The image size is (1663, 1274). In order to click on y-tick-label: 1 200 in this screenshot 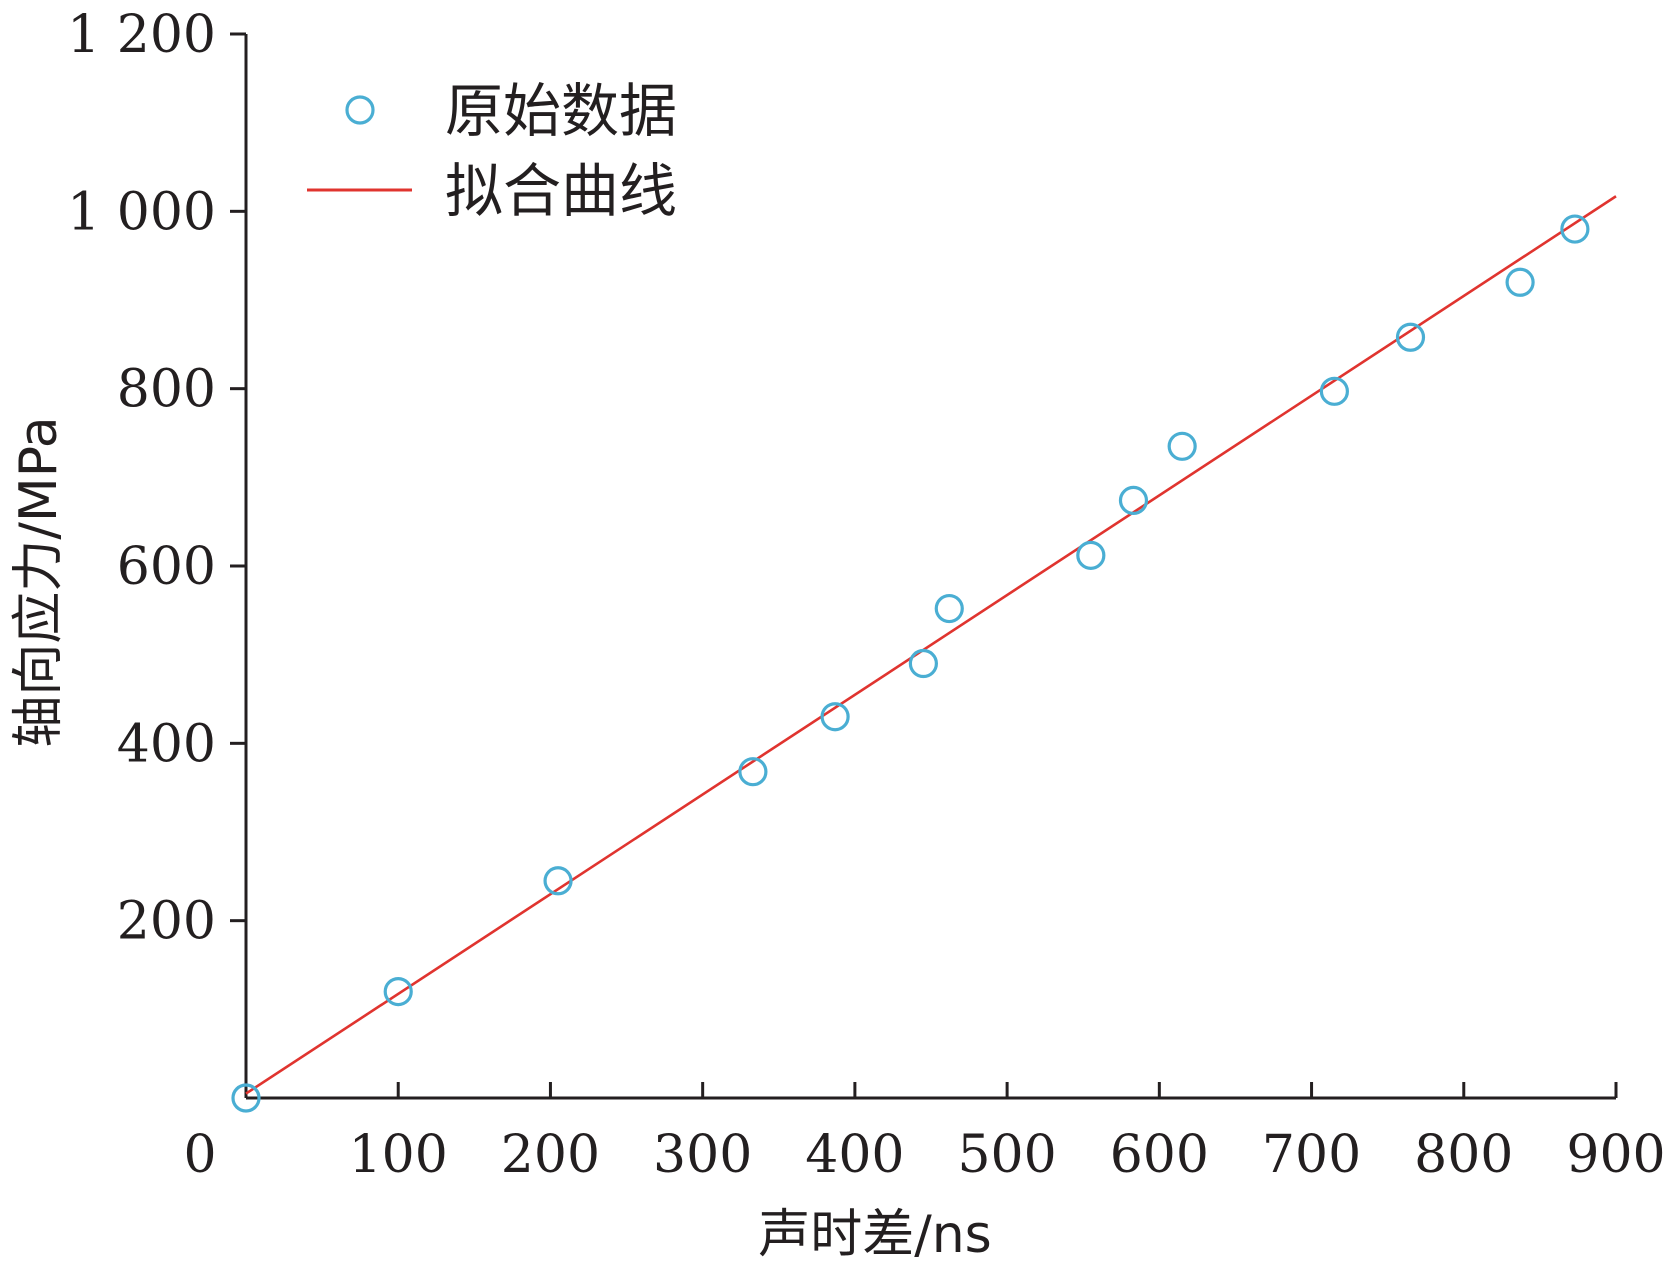, I will do `click(141, 35)`.